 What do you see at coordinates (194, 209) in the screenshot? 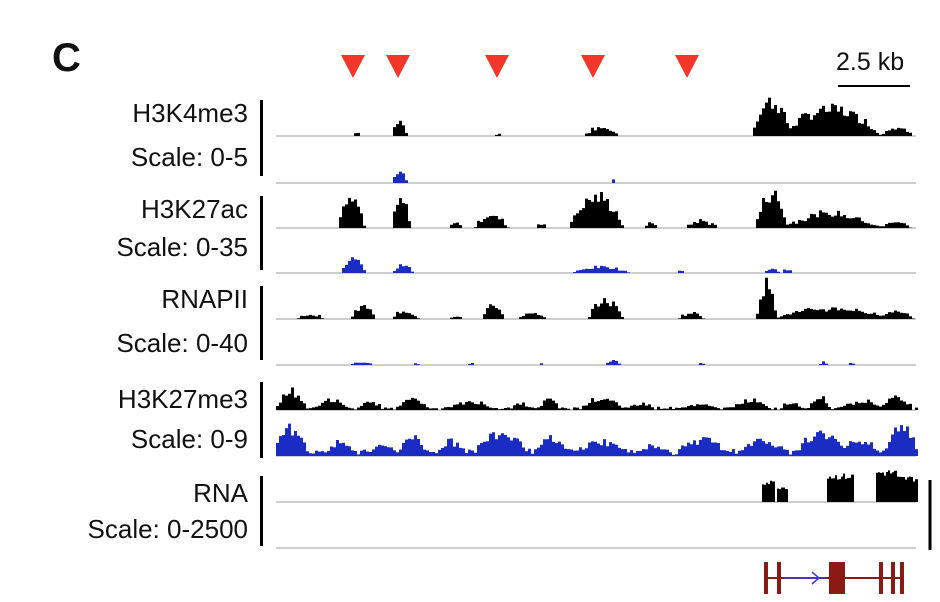
I see `track-name-h3k27ac: H3K27ac` at bounding box center [194, 209].